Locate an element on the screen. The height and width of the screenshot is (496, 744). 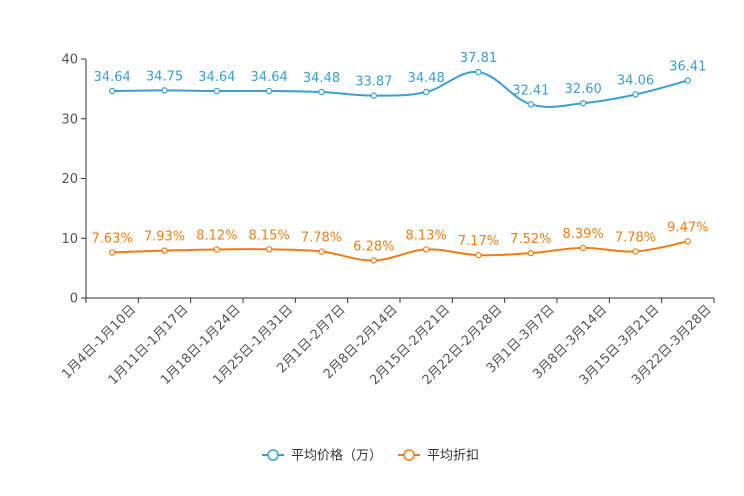
y-tick-label: 30 is located at coordinates (69, 119).